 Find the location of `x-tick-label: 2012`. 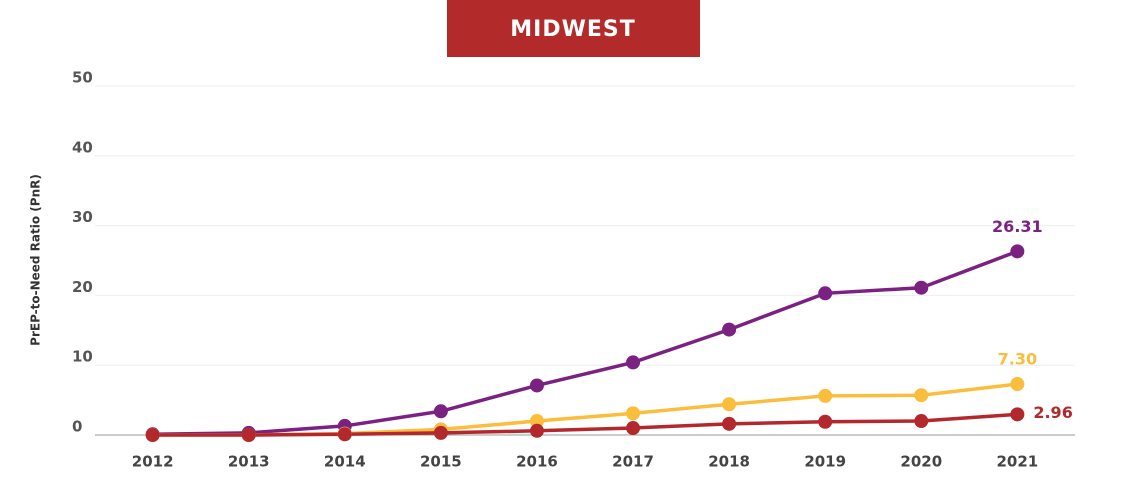

x-tick-label: 2012 is located at coordinates (153, 462).